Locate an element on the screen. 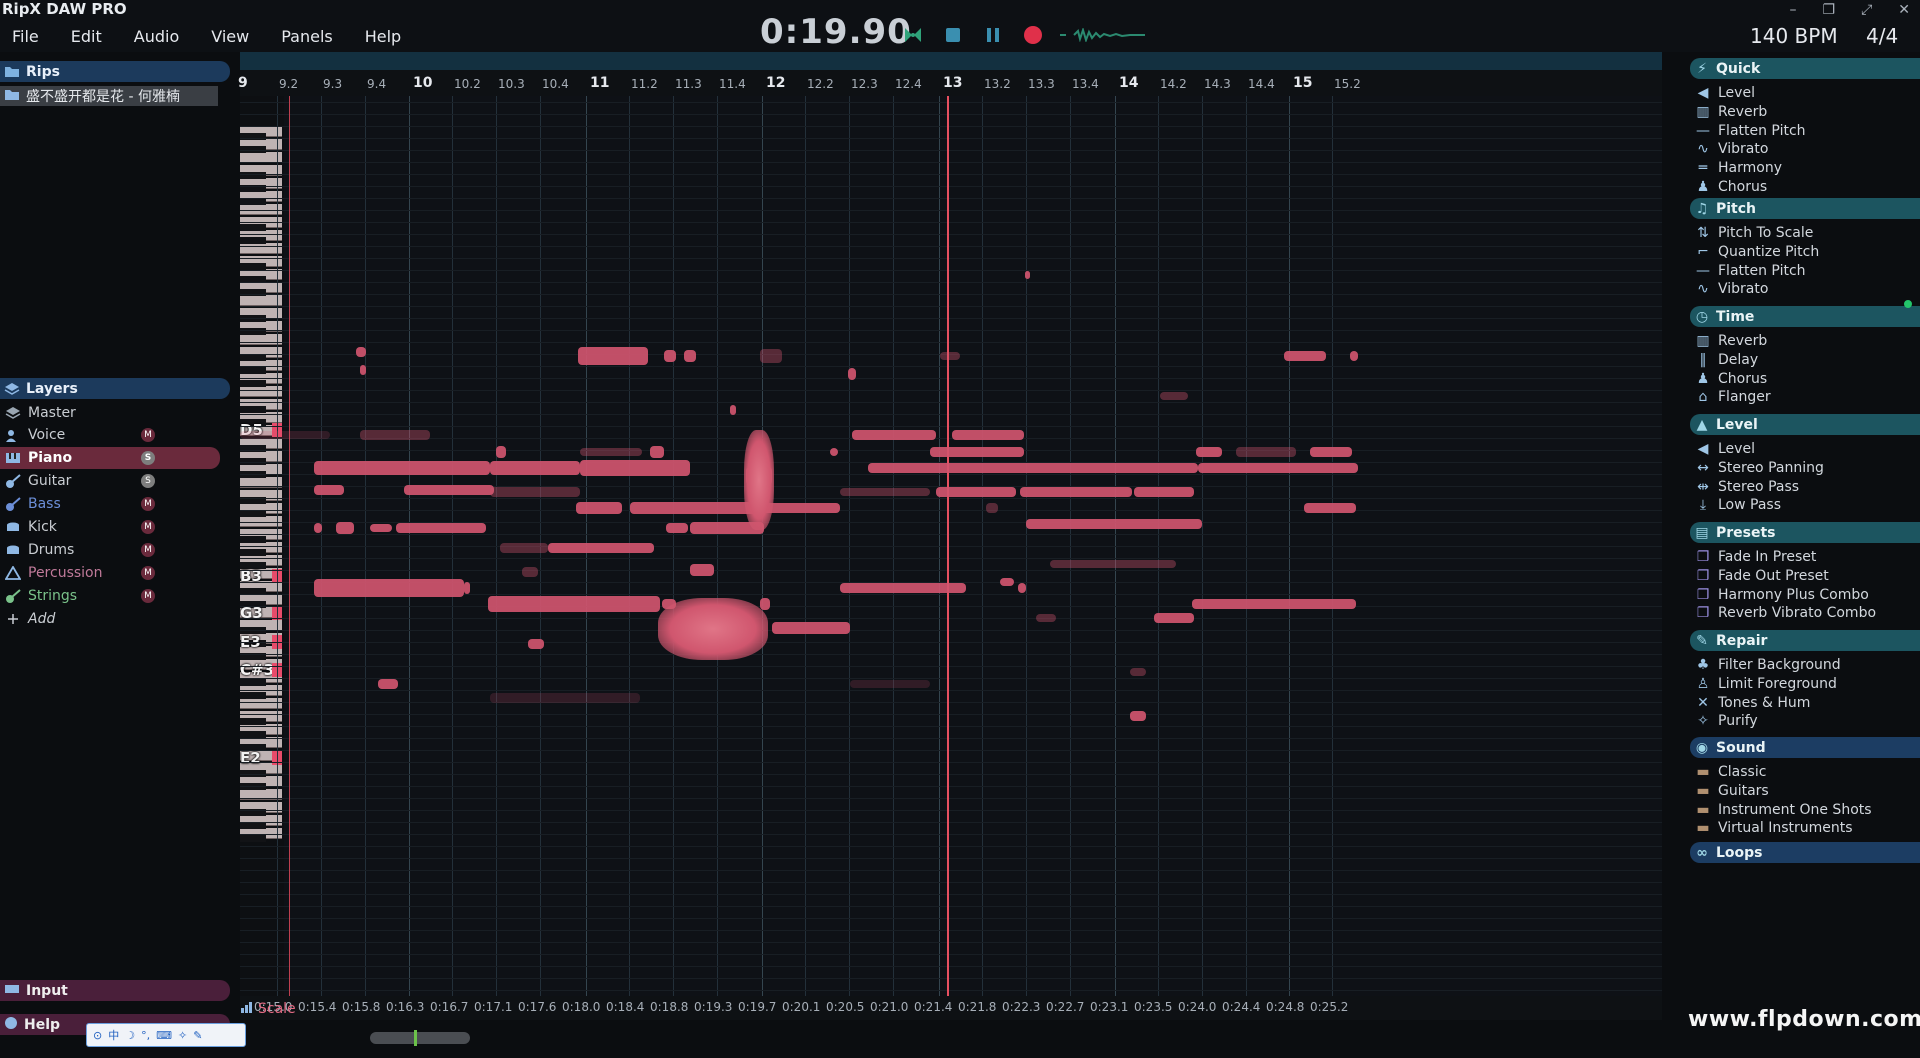 This screenshot has width=1920, height=1058. layer-bass: Bass M is located at coordinates (110, 504).